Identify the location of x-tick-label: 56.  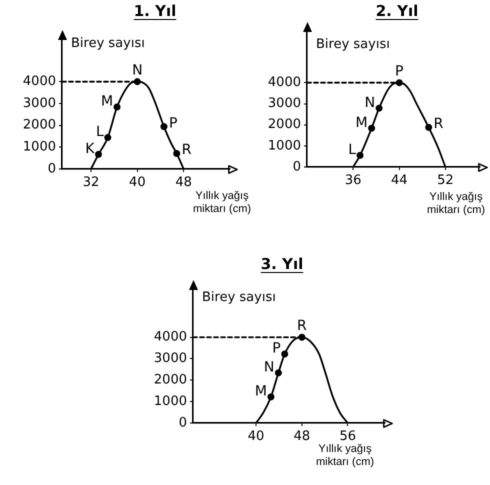
(347, 436).